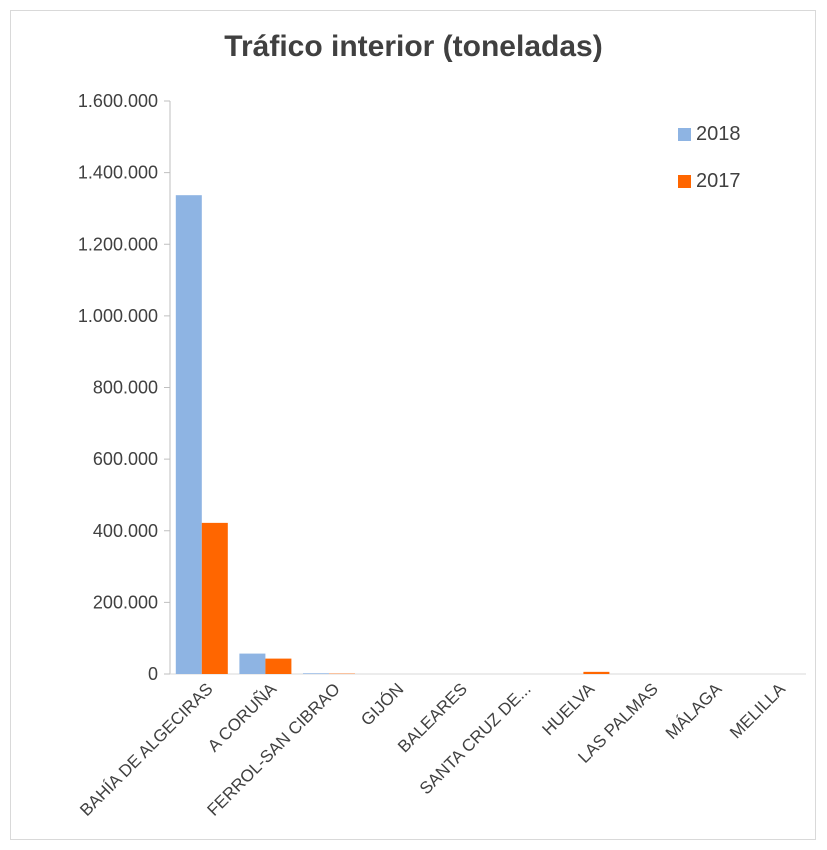  What do you see at coordinates (118, 316) in the screenshot?
I see `y-tick-label: 1.000.000` at bounding box center [118, 316].